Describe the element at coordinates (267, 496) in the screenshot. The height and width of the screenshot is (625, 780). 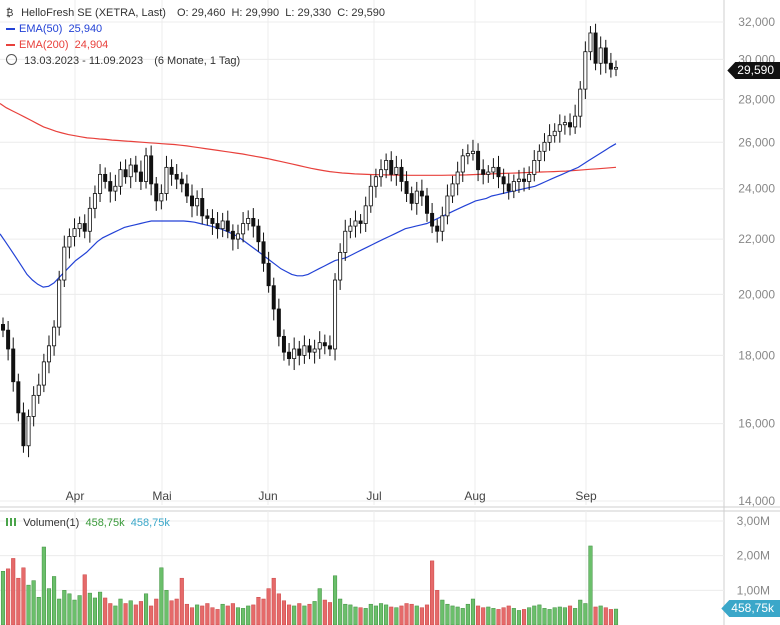
I see `x-tick-label: Jun` at that location.